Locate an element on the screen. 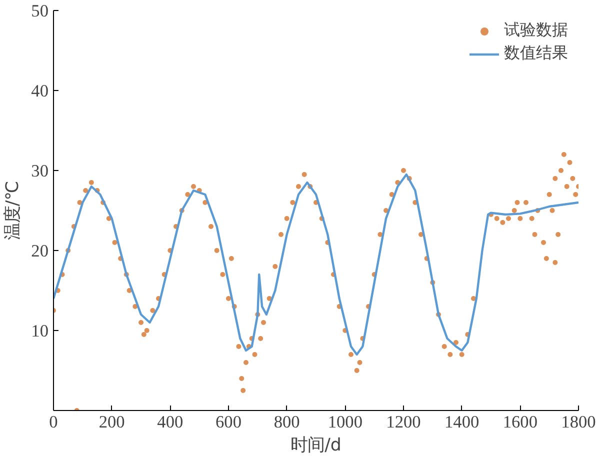  x-tick-label: 1200 is located at coordinates (403, 422).